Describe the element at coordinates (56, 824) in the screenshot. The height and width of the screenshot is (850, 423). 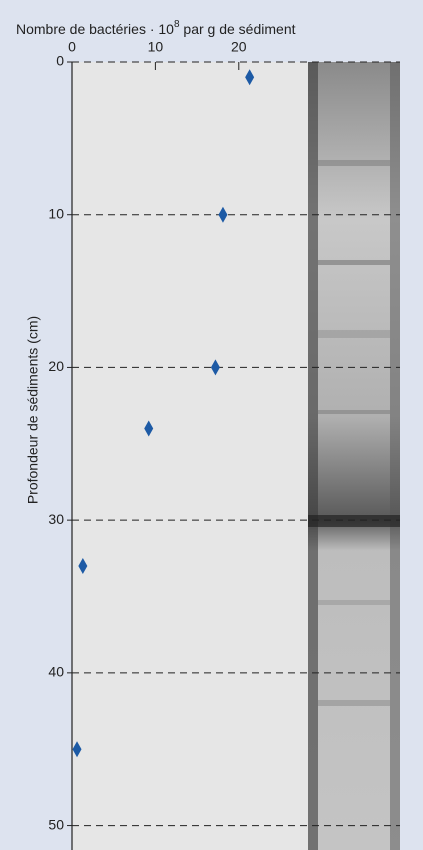
I see `y-tick-label: 50` at that location.